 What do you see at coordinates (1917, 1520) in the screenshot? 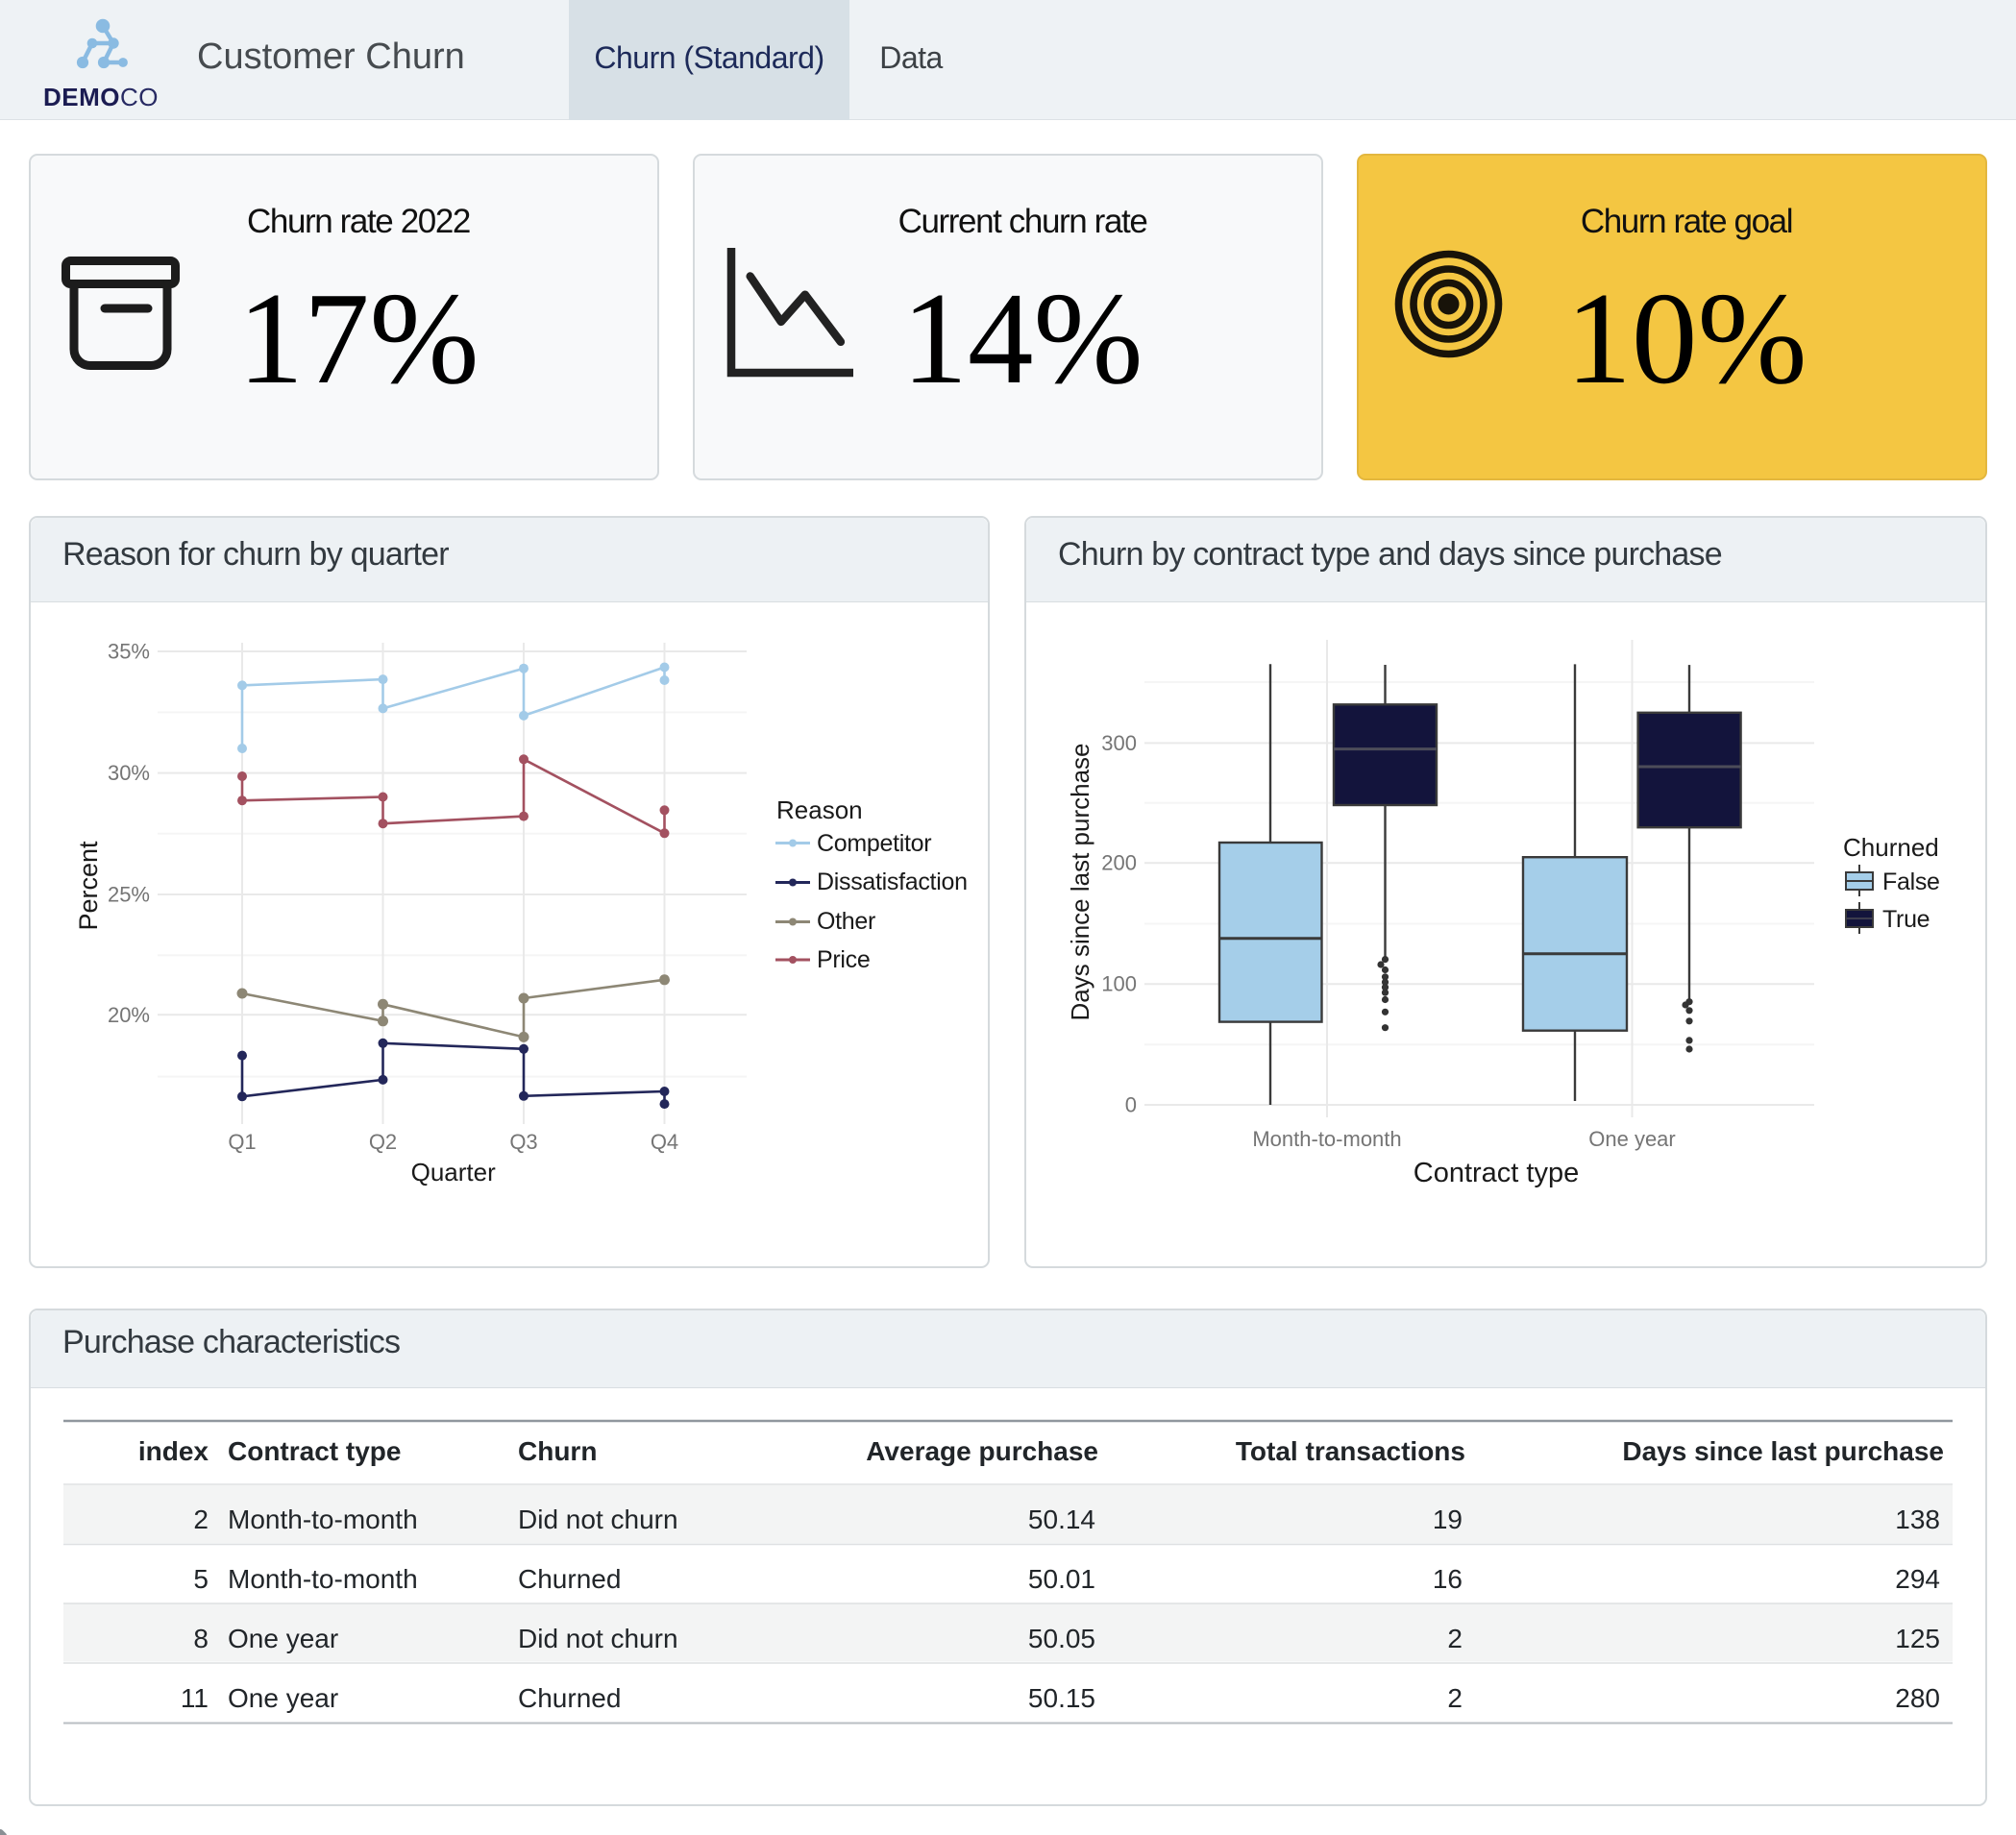
I see `svg-text: 138` at bounding box center [1917, 1520].